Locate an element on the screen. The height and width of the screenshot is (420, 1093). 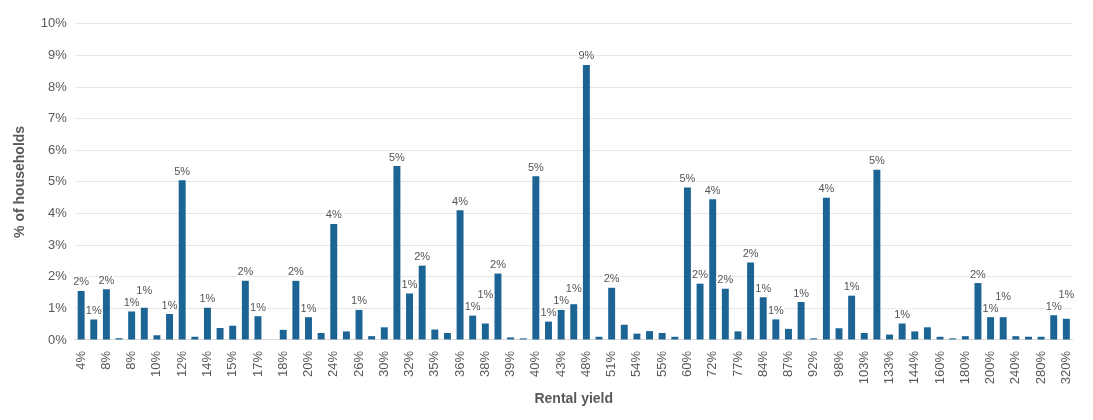
y-tick-label: 0% is located at coordinates (58, 339).